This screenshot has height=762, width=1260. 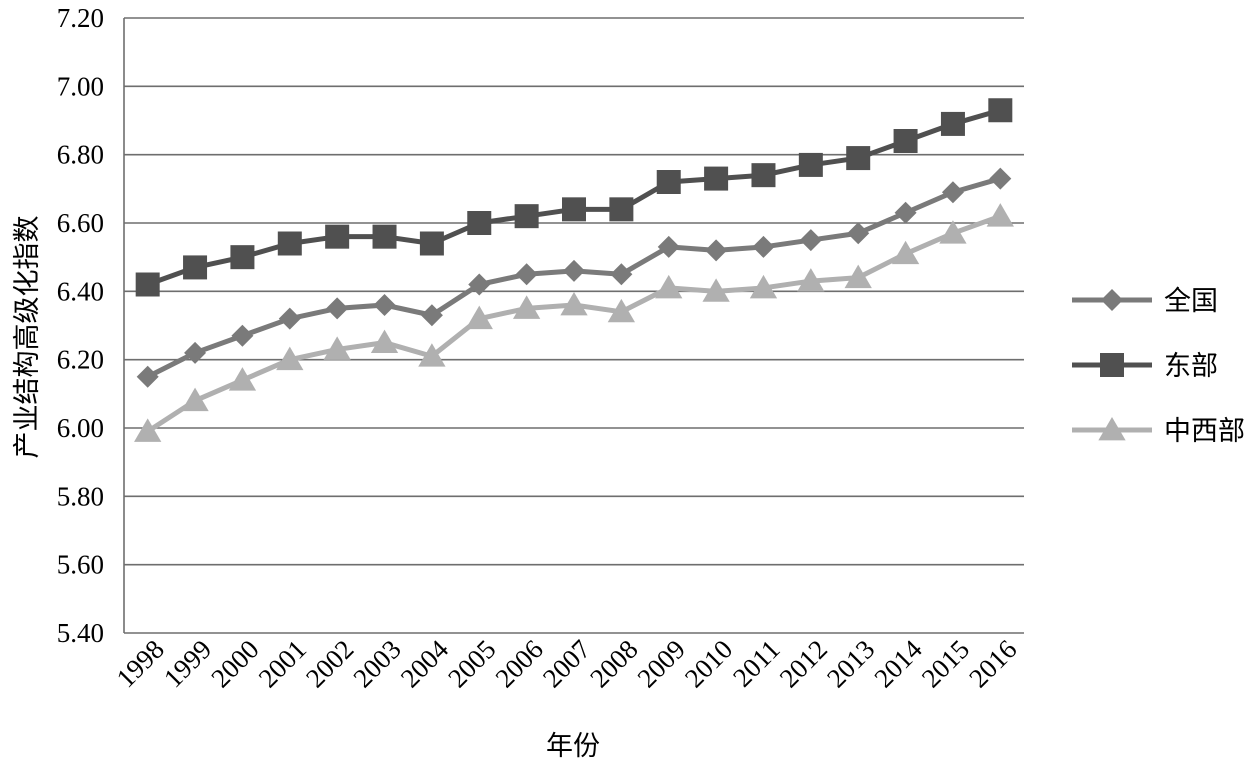 I want to click on x-tick-label: 2001, so click(x=282, y=663).